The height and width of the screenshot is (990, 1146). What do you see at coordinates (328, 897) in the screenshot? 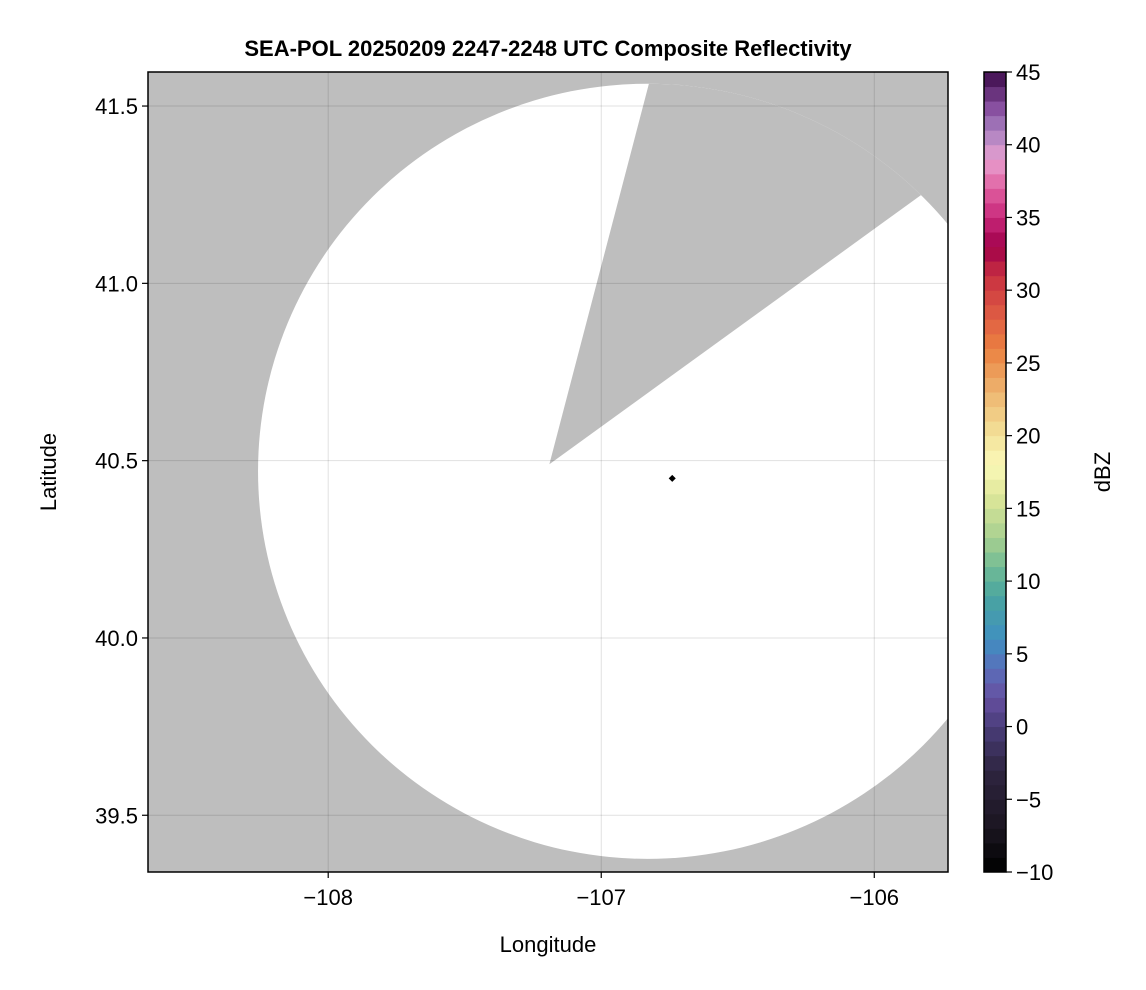
I see `x-tick-label: −108` at bounding box center [328, 897].